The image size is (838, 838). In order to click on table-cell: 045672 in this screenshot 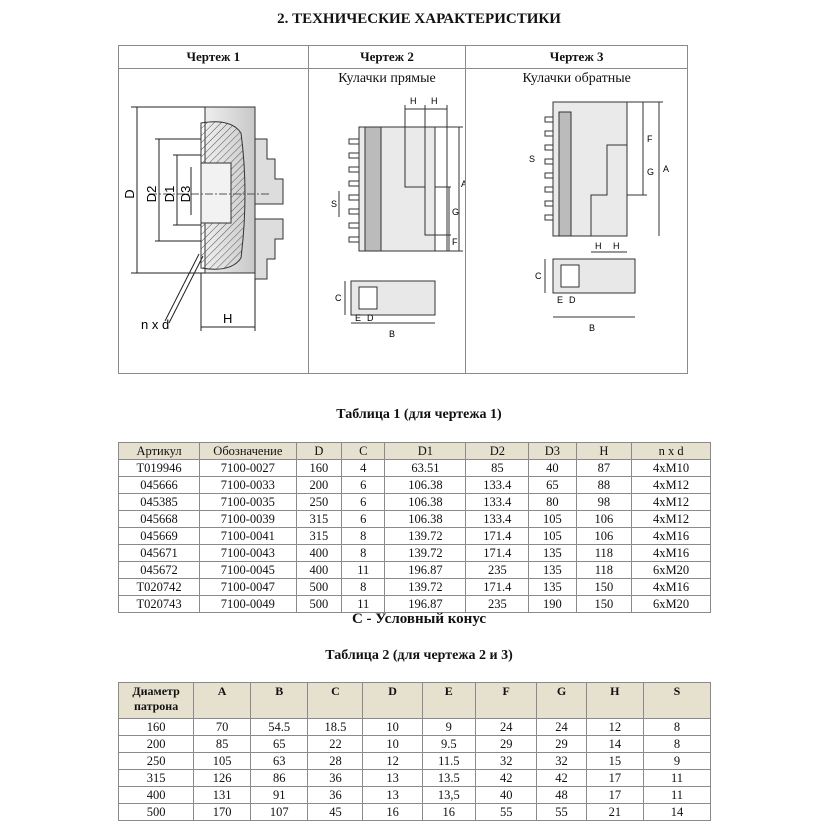, I will do `click(159, 570)`.